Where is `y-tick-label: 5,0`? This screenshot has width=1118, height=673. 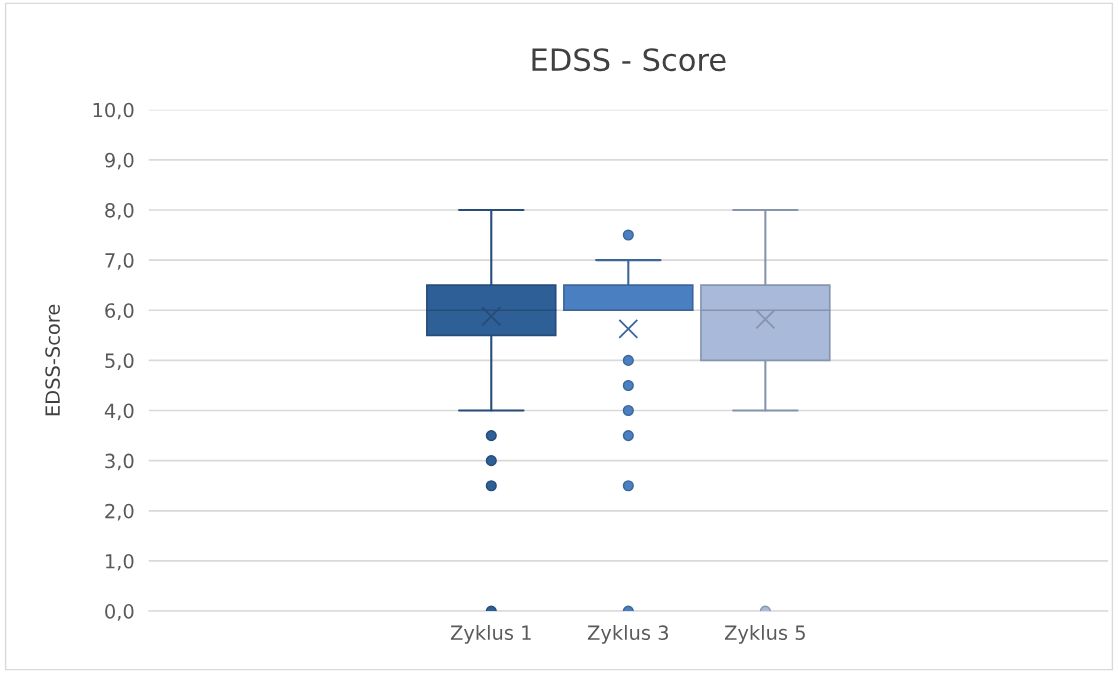
y-tick-label: 5,0 is located at coordinates (119, 362).